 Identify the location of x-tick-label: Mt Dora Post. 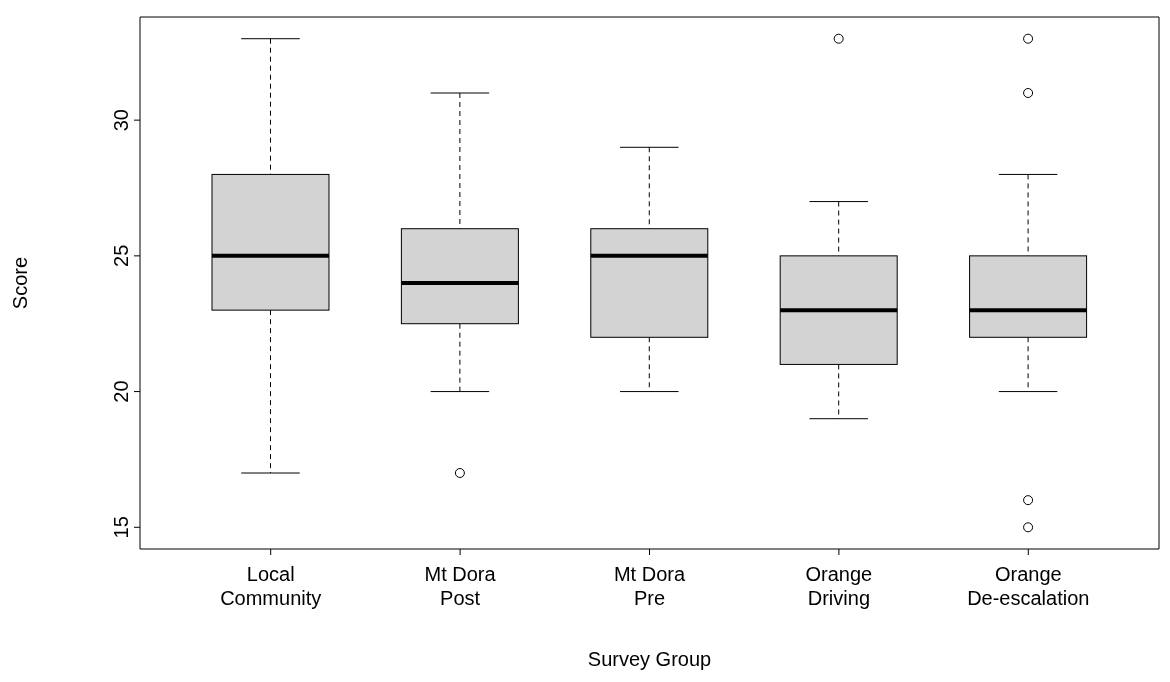
(460, 586).